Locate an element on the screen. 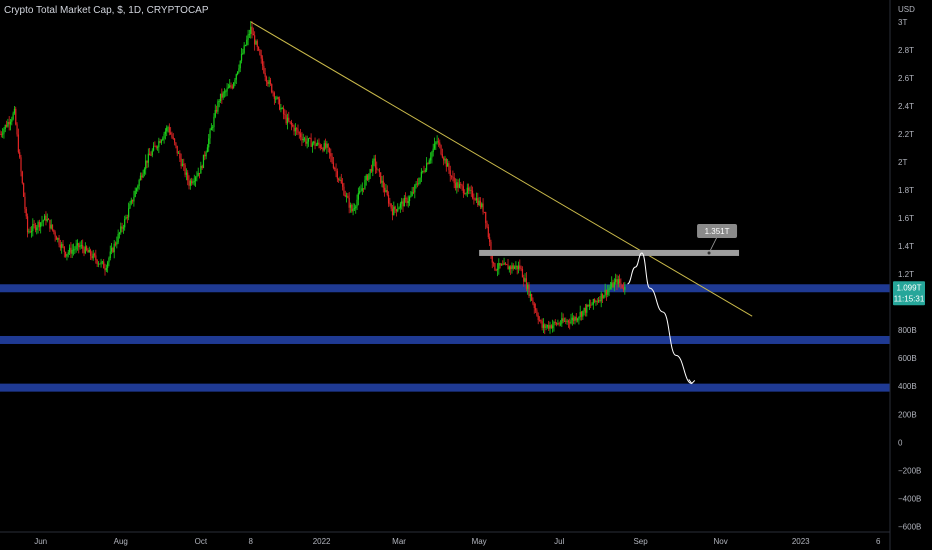 This screenshot has height=550, width=932. y-tick-label: 1.6T is located at coordinates (906, 218).